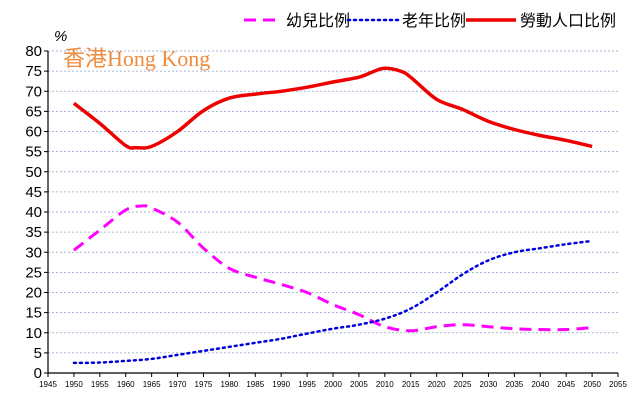 The width and height of the screenshot is (640, 400). What do you see at coordinates (359, 384) in the screenshot?
I see `x-tick-label: 2005` at bounding box center [359, 384].